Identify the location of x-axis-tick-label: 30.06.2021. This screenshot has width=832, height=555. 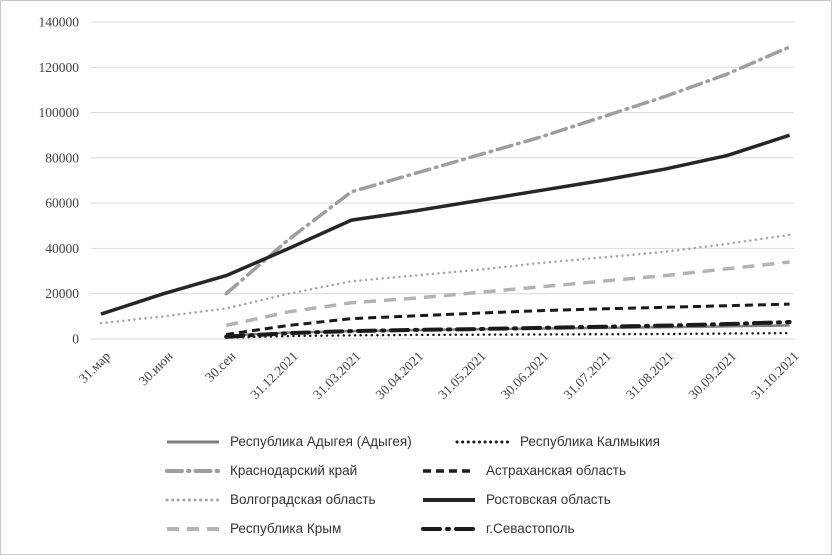
(525, 376).